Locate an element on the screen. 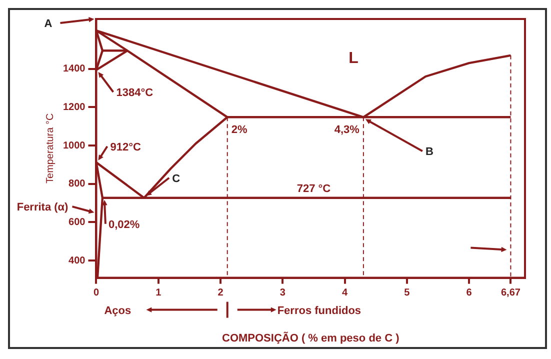 This screenshot has height=359, width=551. text: A is located at coordinates (48, 24).